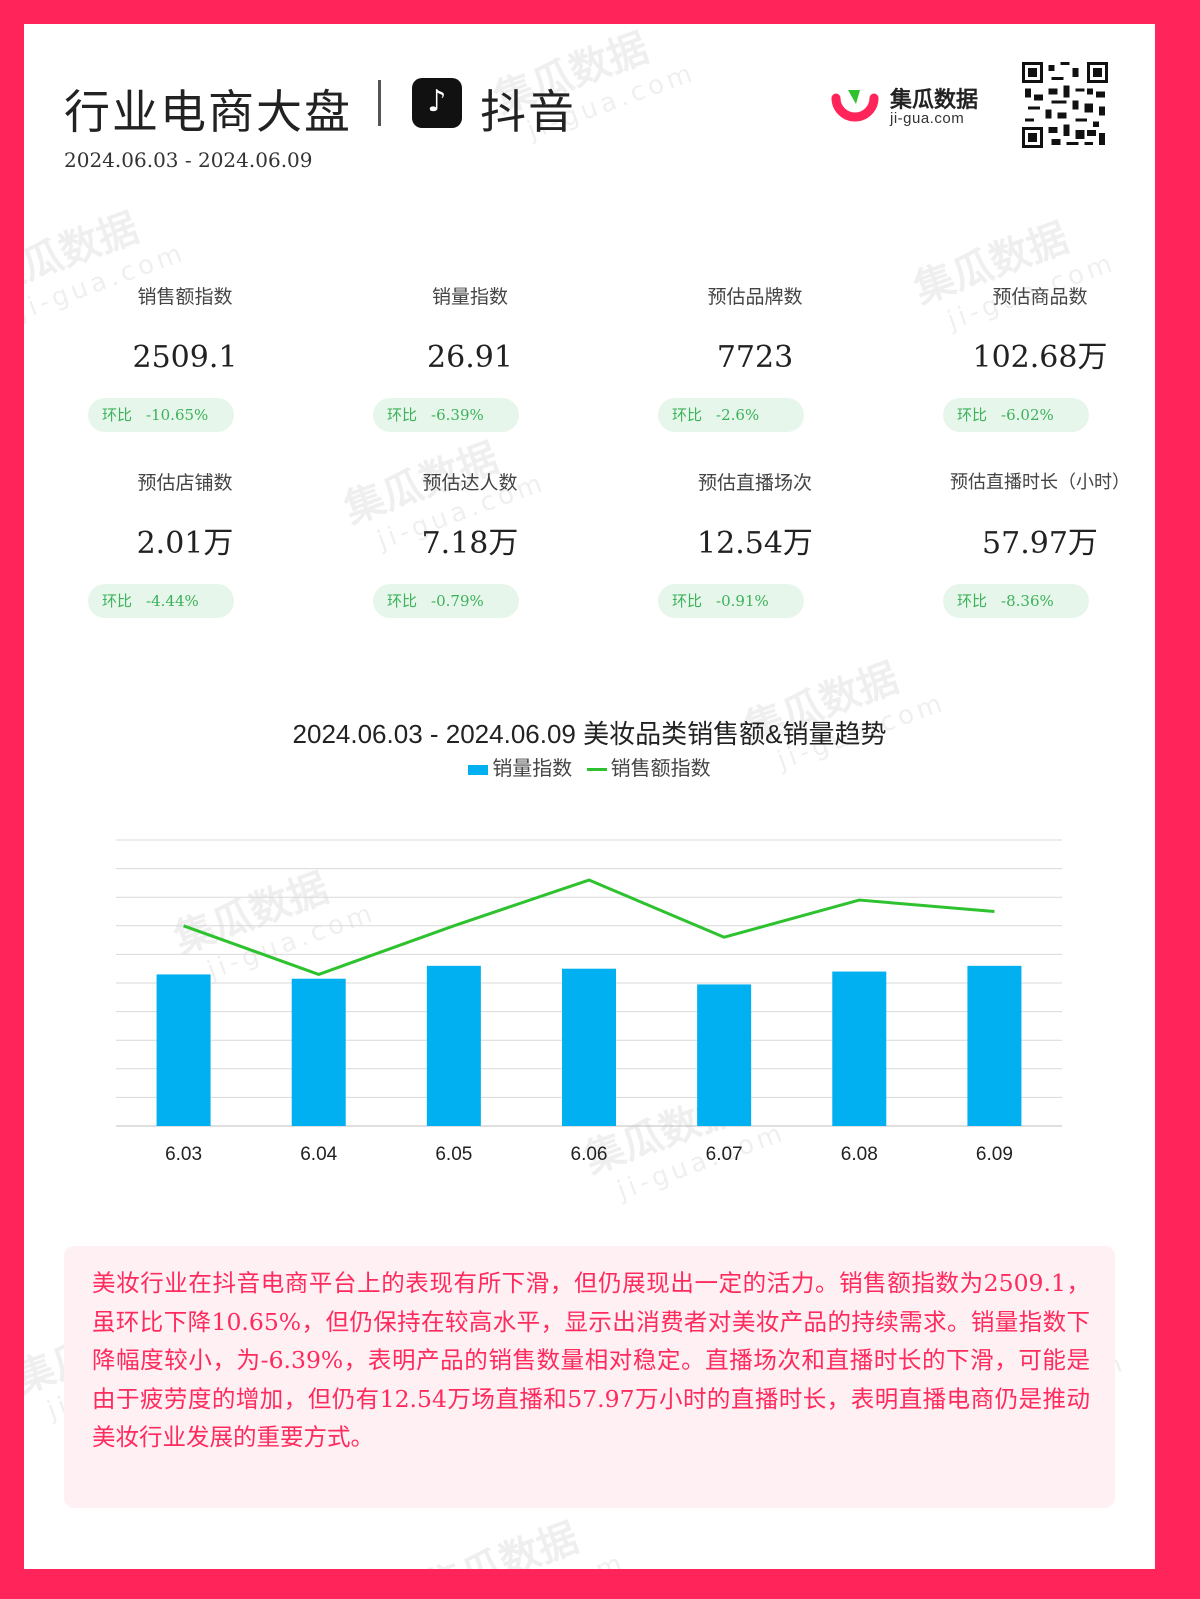 Image resolution: width=1200 pixels, height=1599 pixels. I want to click on brand-name: 集瓜数据, so click(934, 100).